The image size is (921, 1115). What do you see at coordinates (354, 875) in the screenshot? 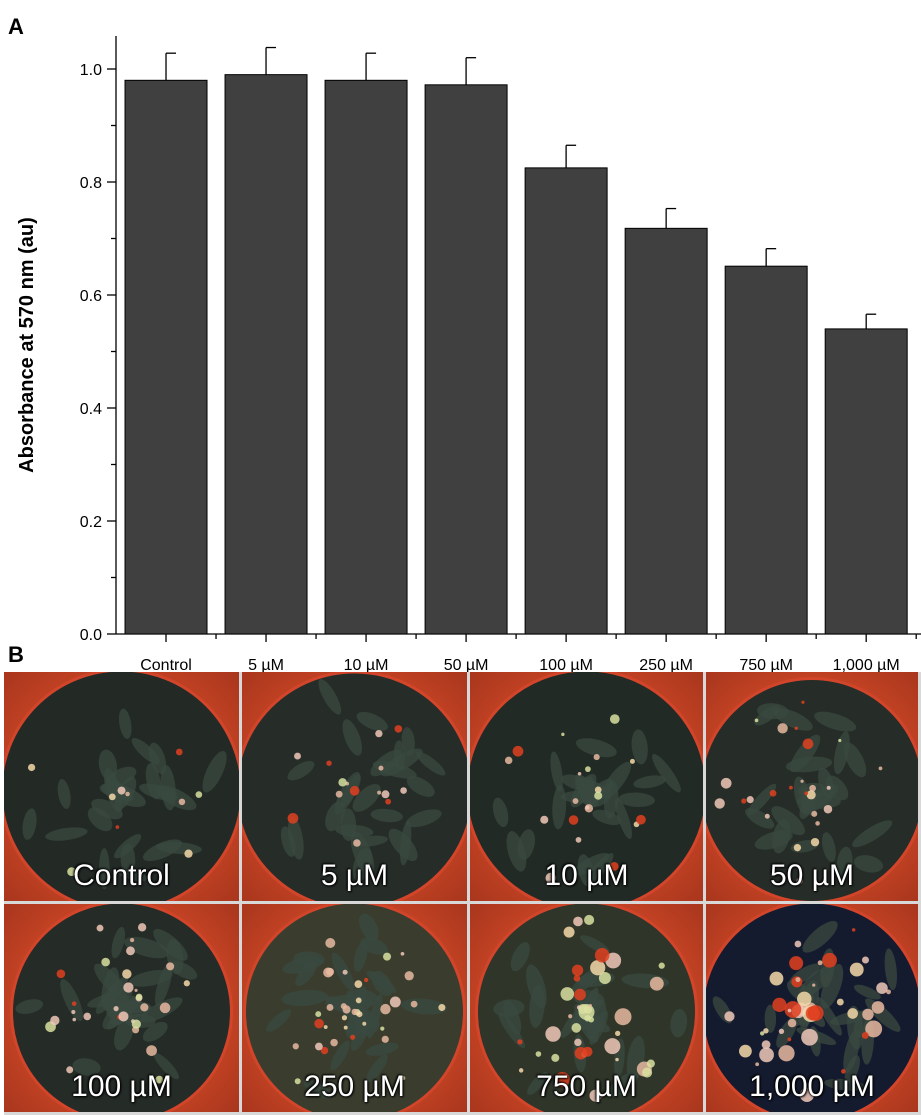
I see `micrograph-label: 5 µM` at bounding box center [354, 875].